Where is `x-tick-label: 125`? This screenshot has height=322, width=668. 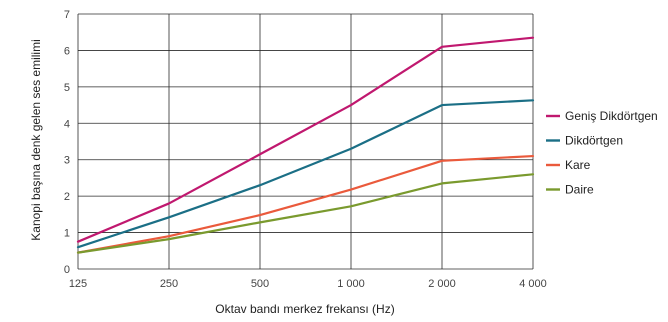 x-tick-label: 125 is located at coordinates (78, 284).